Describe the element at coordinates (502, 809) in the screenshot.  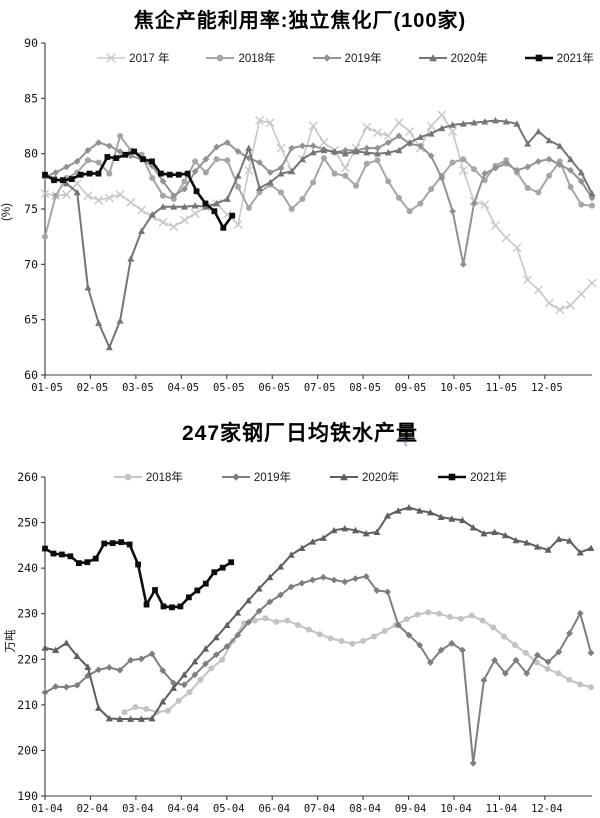
I see `chart-2-x-tick-label: 11-04` at that location.